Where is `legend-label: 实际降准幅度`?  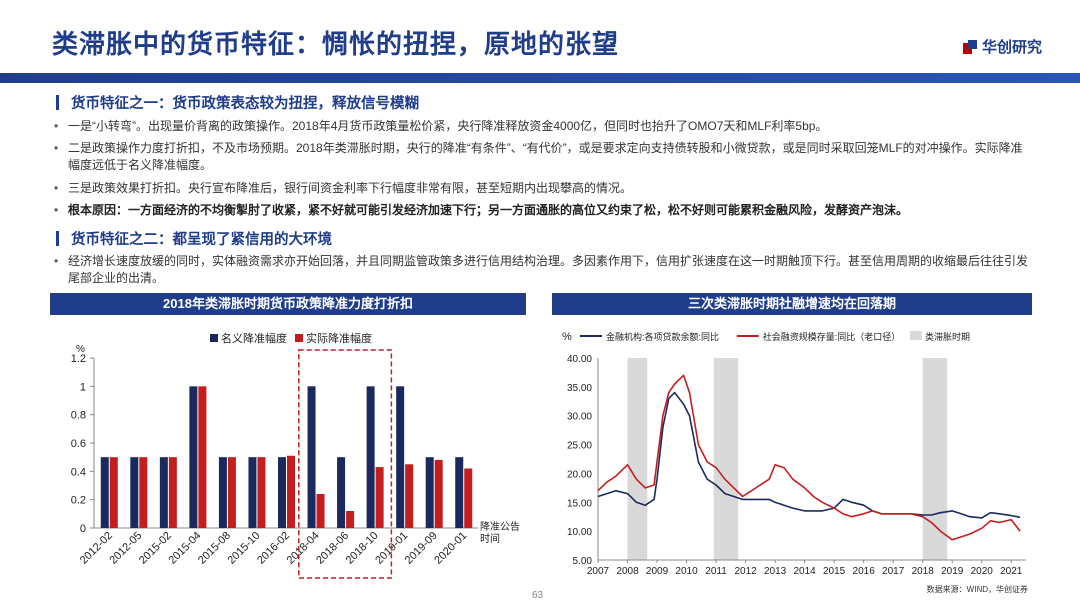 legend-label: 实际降准幅度 is located at coordinates (339, 338).